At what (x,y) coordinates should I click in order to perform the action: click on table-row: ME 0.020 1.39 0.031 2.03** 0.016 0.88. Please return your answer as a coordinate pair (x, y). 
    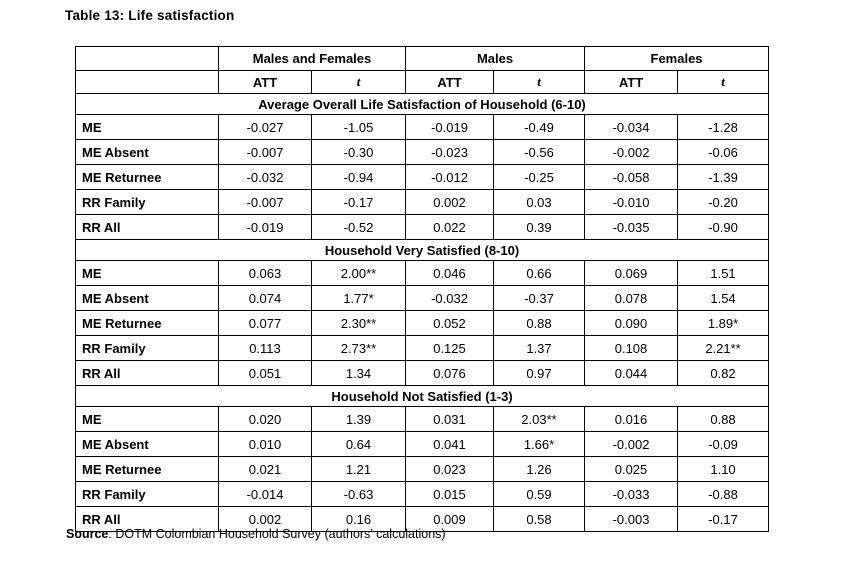
    Looking at the image, I should click on (422, 419).